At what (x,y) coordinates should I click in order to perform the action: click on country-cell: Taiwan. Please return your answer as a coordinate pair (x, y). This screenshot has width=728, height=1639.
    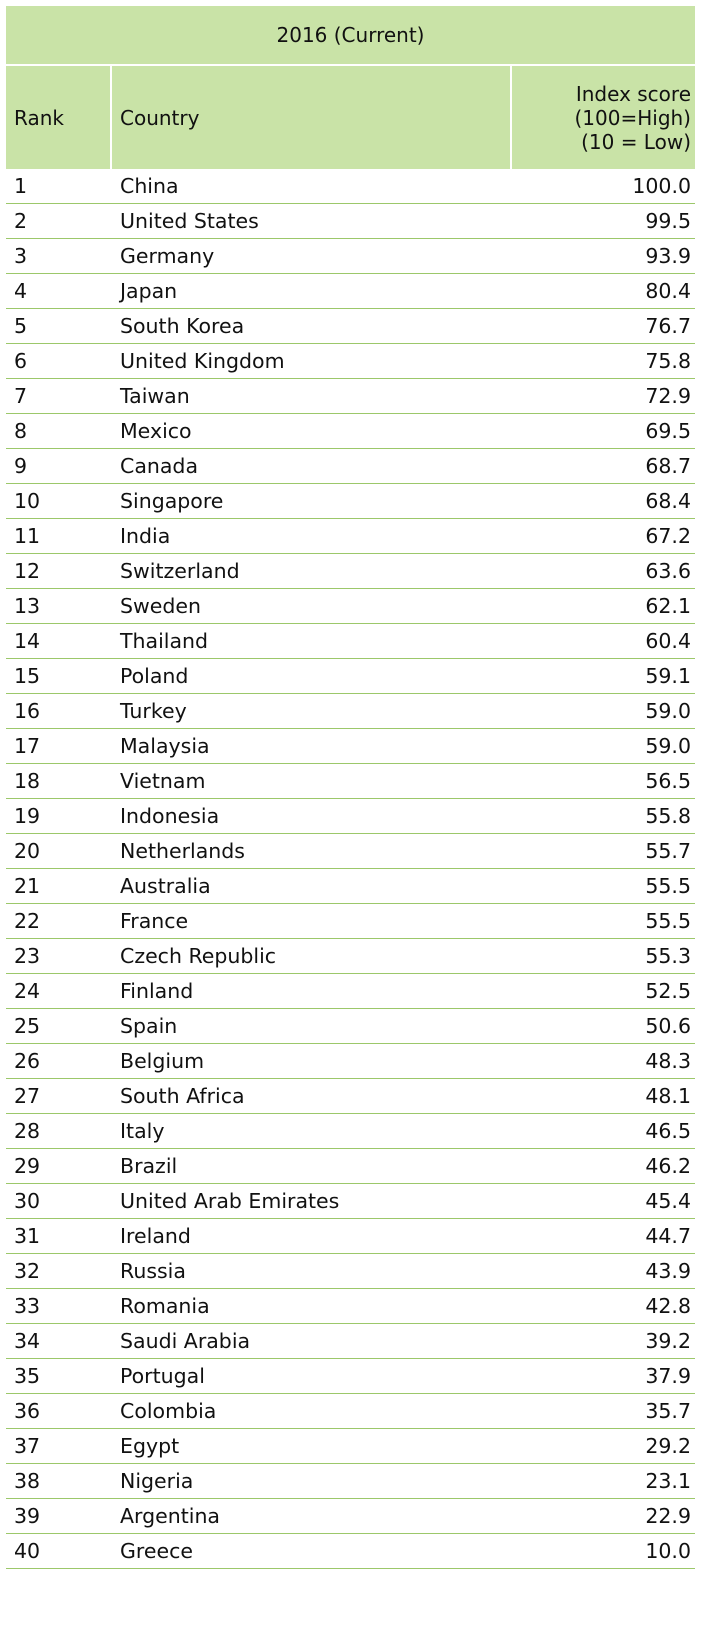
    Looking at the image, I should click on (312, 396).